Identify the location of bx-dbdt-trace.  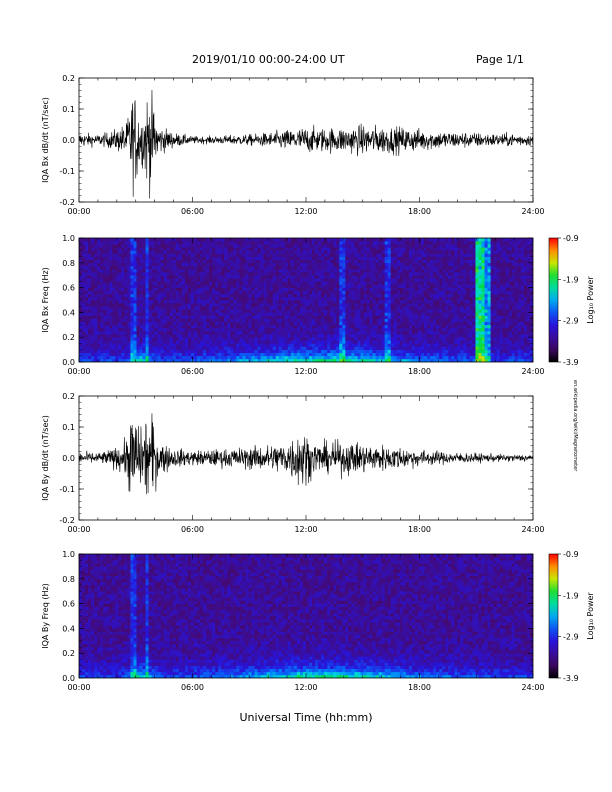
(306, 144).